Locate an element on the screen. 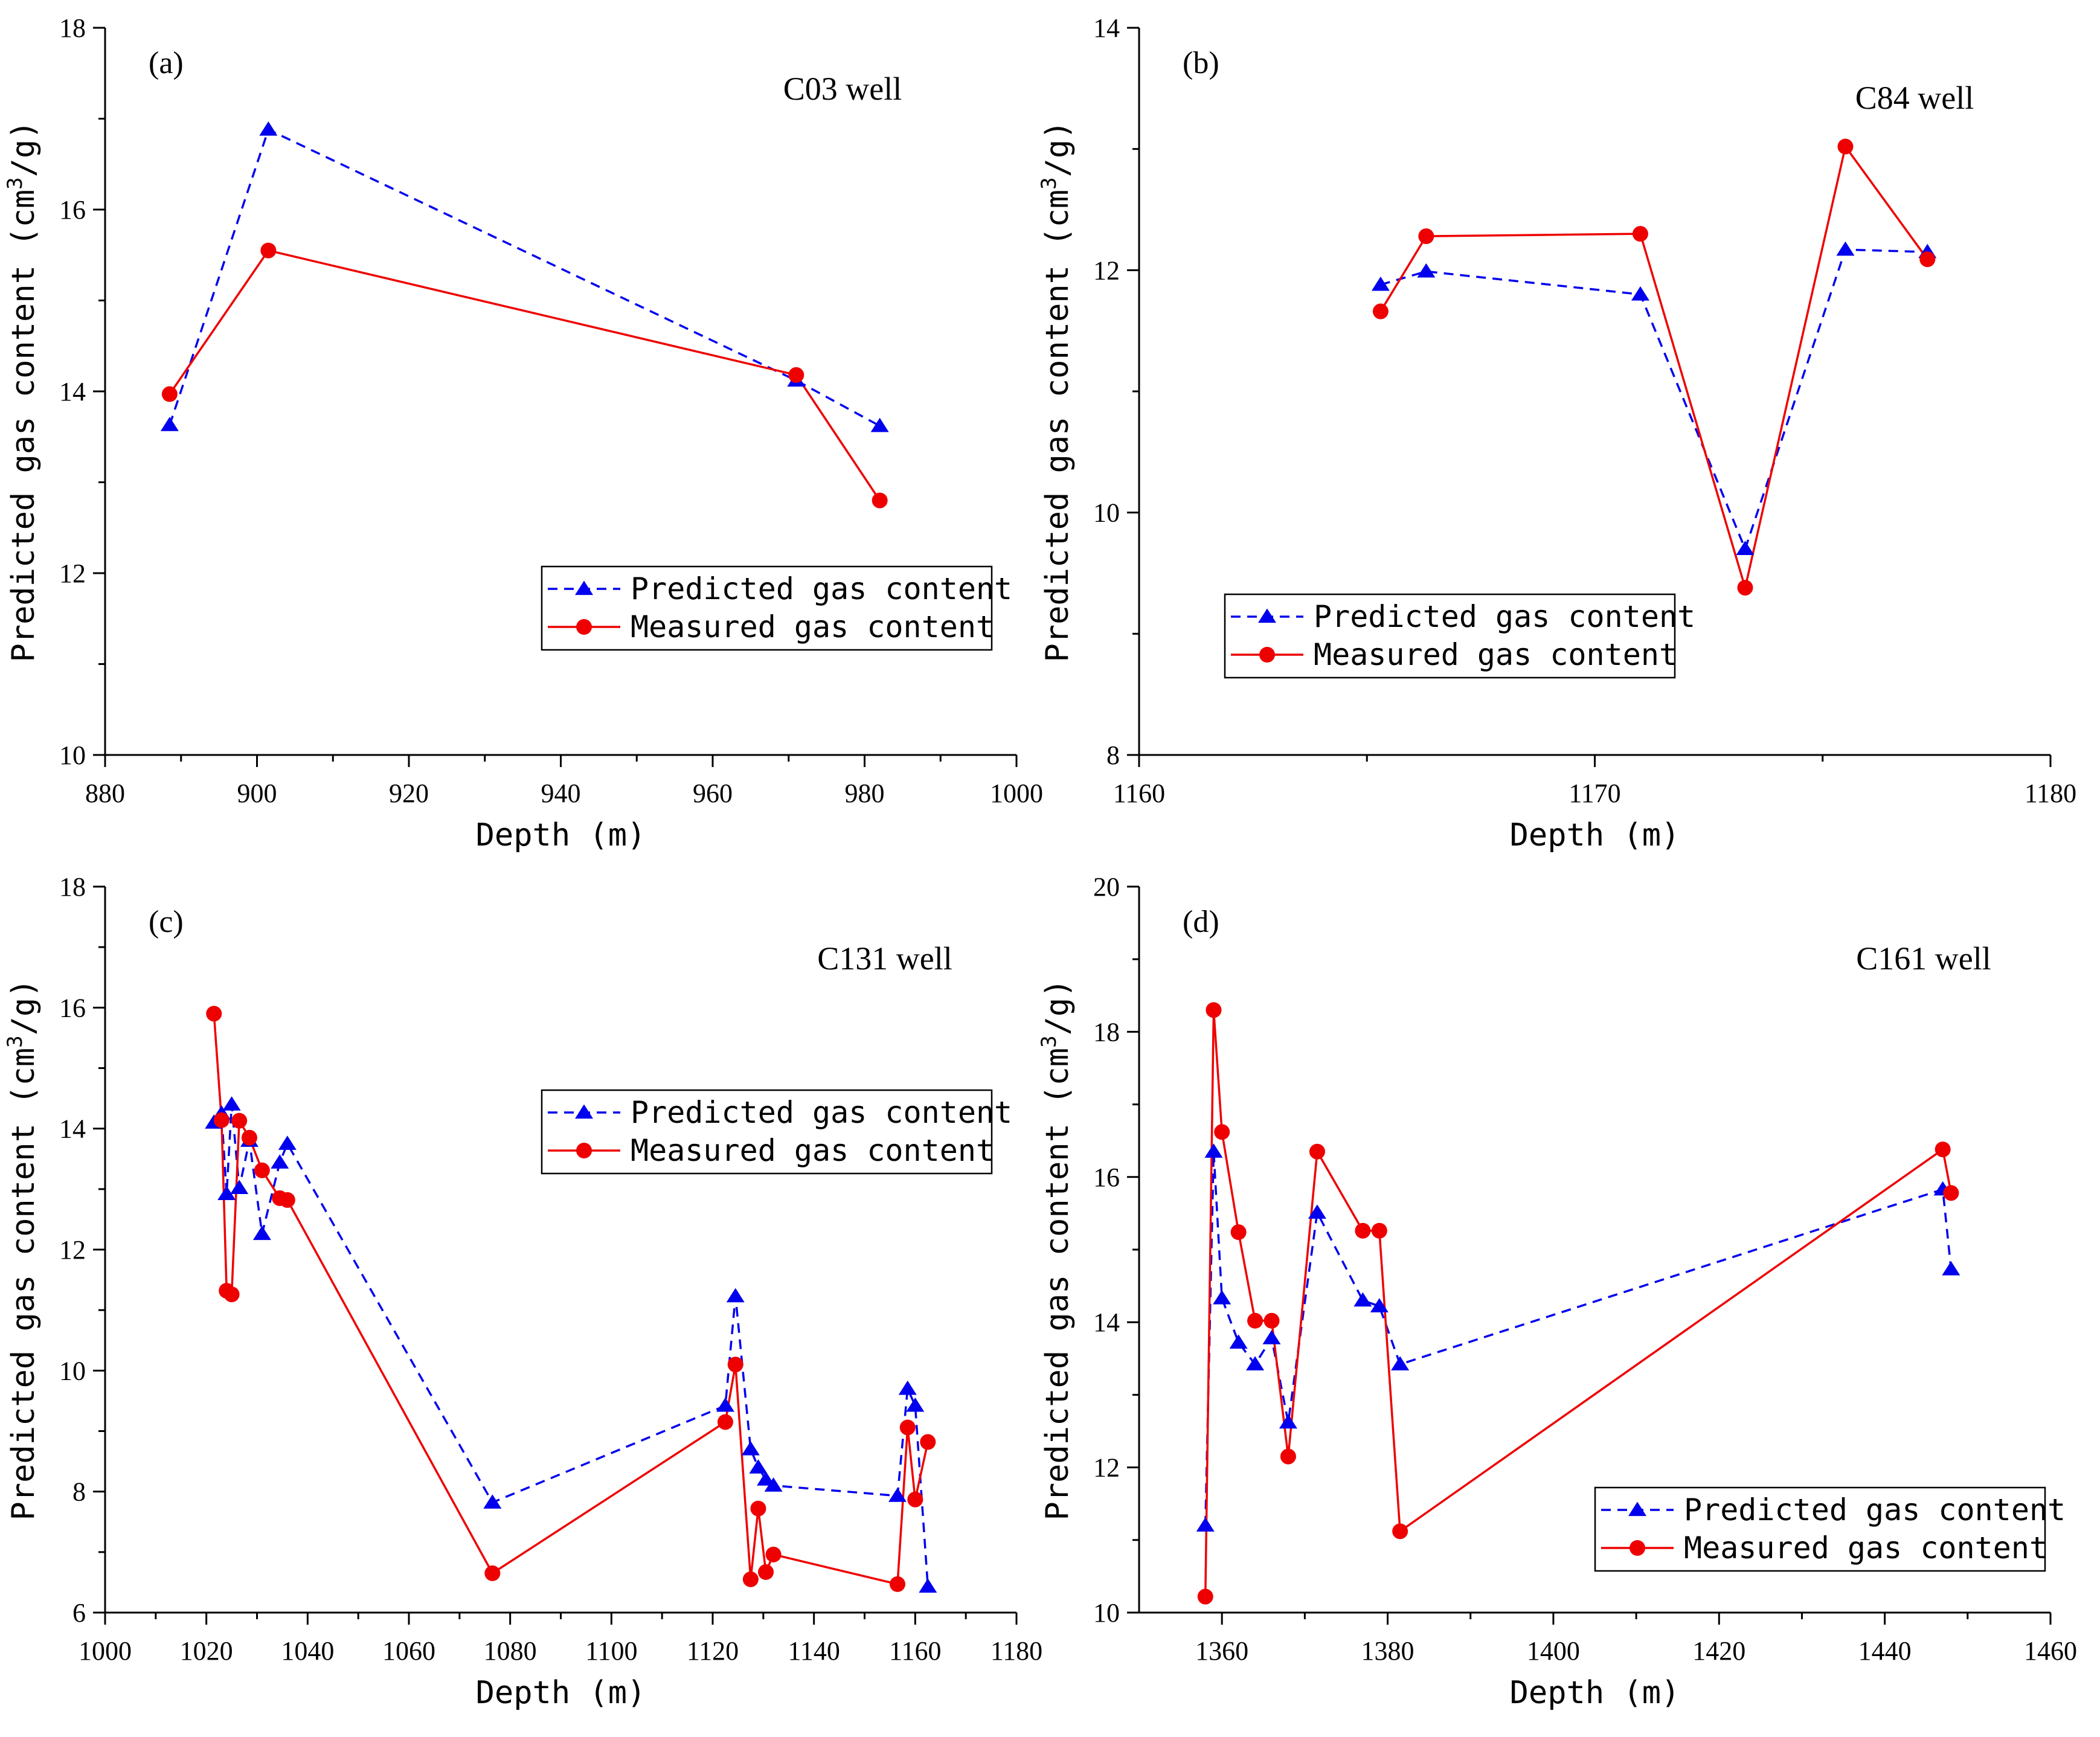 This screenshot has height=1737, width=2100. x-tick-label: 1440 is located at coordinates (1885, 1651).